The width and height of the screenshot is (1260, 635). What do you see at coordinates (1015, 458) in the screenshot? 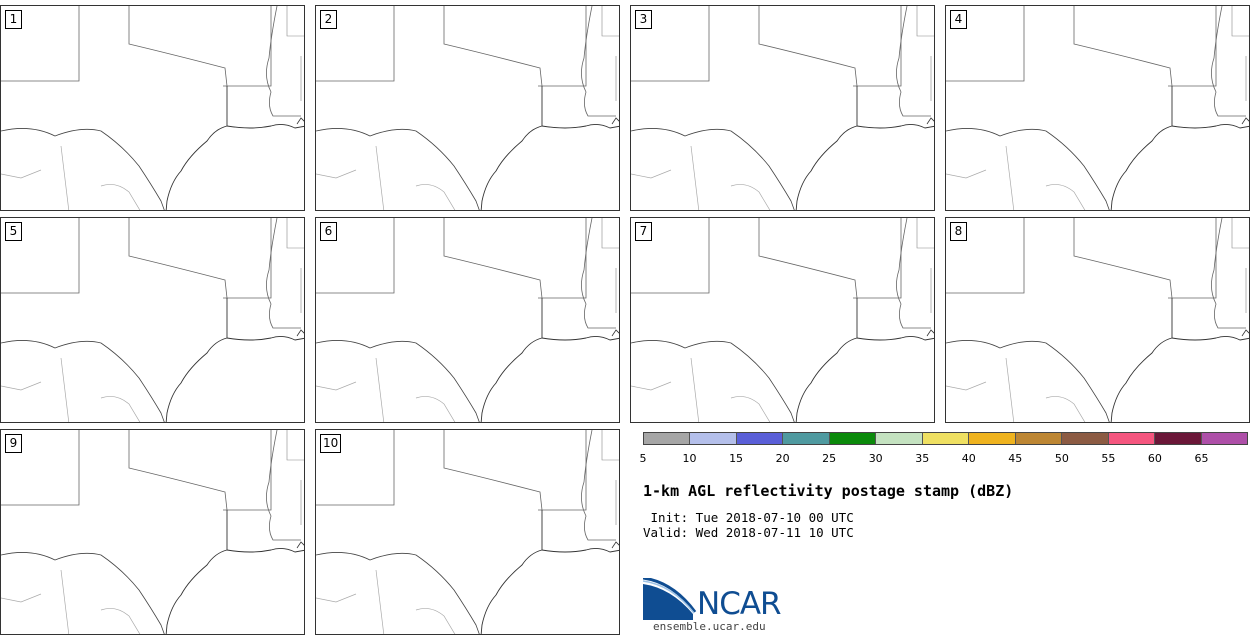
I see `colorbar-tick-label: 45` at bounding box center [1015, 458].